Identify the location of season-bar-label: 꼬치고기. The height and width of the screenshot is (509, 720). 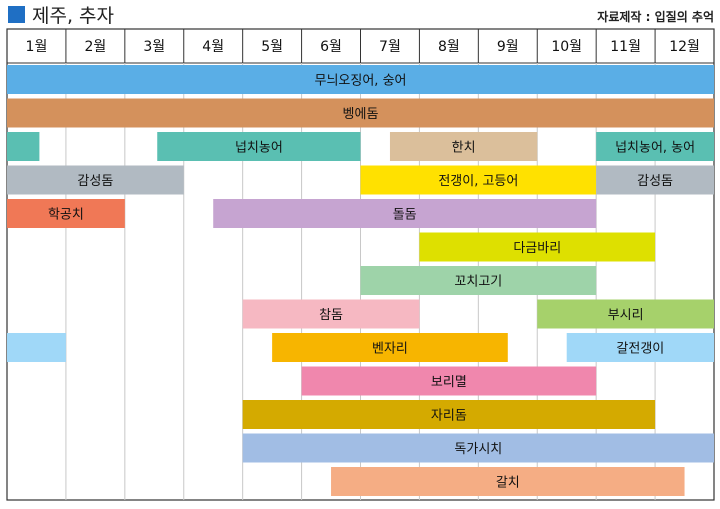
(478, 282).